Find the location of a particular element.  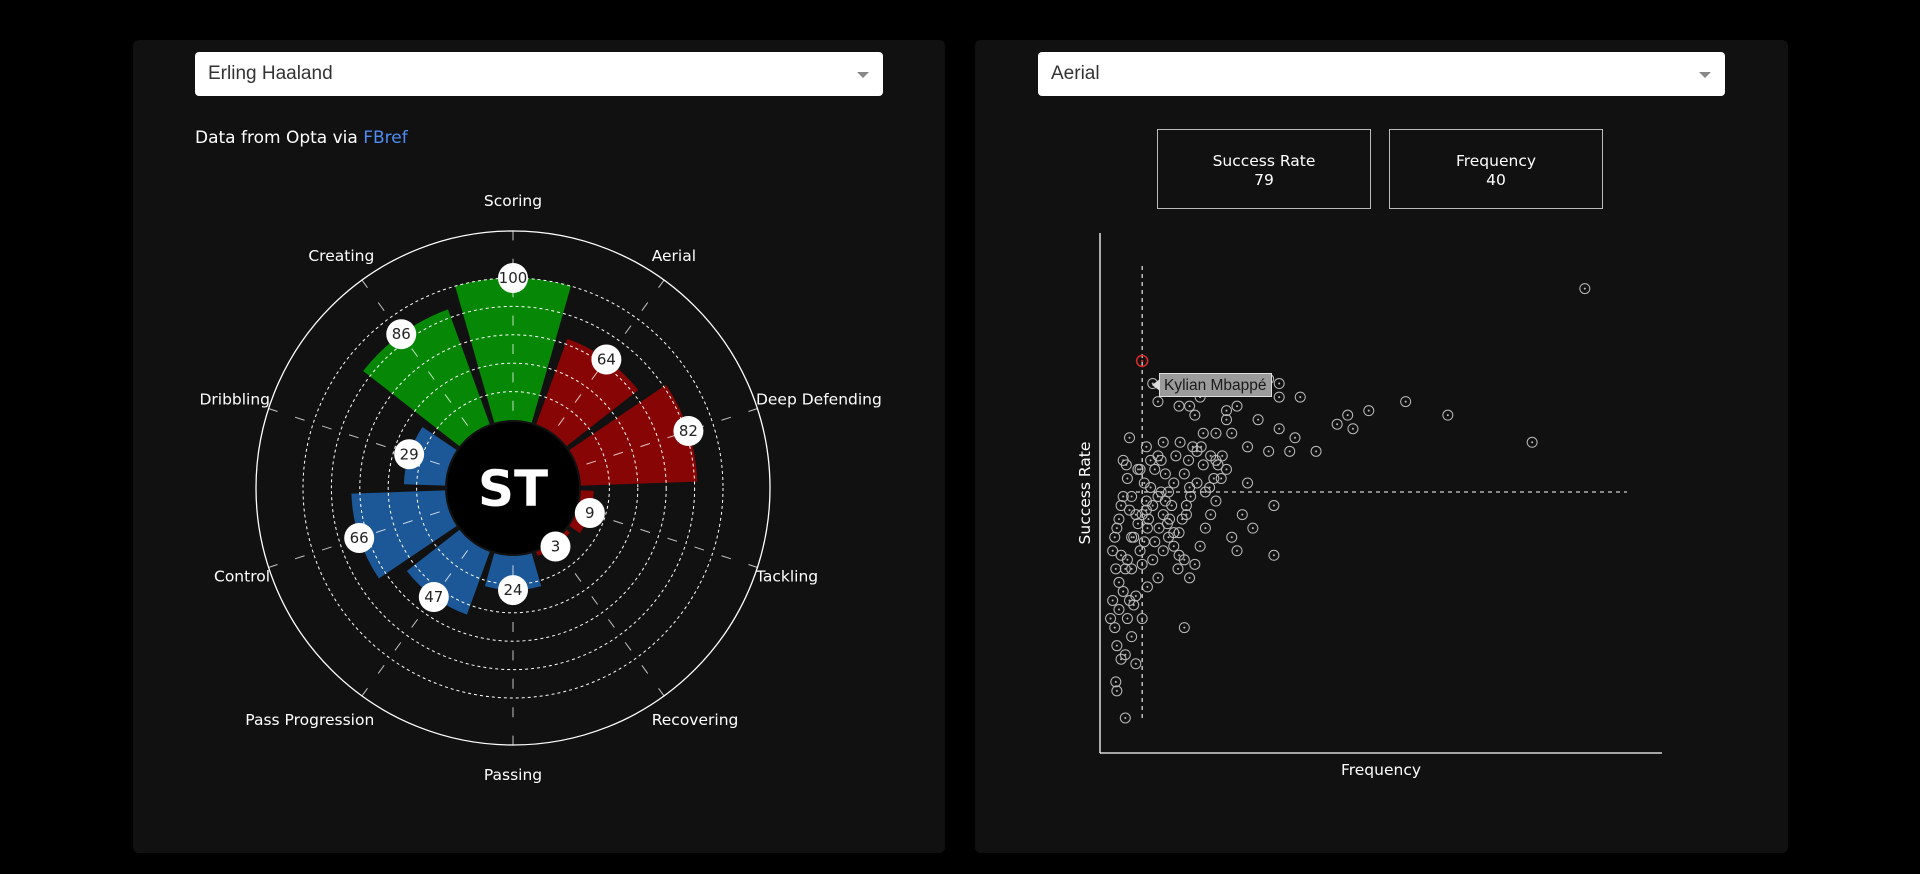

category-dropdown: Aerial is located at coordinates (1381, 74).